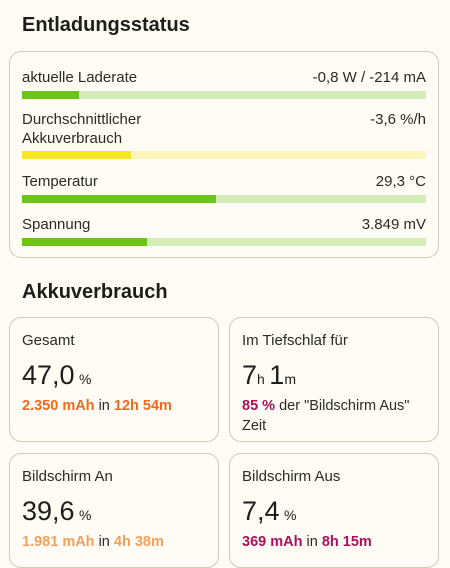  I want to click on tile-detail: 2.350 mAh in 12h 54m, so click(97, 406).